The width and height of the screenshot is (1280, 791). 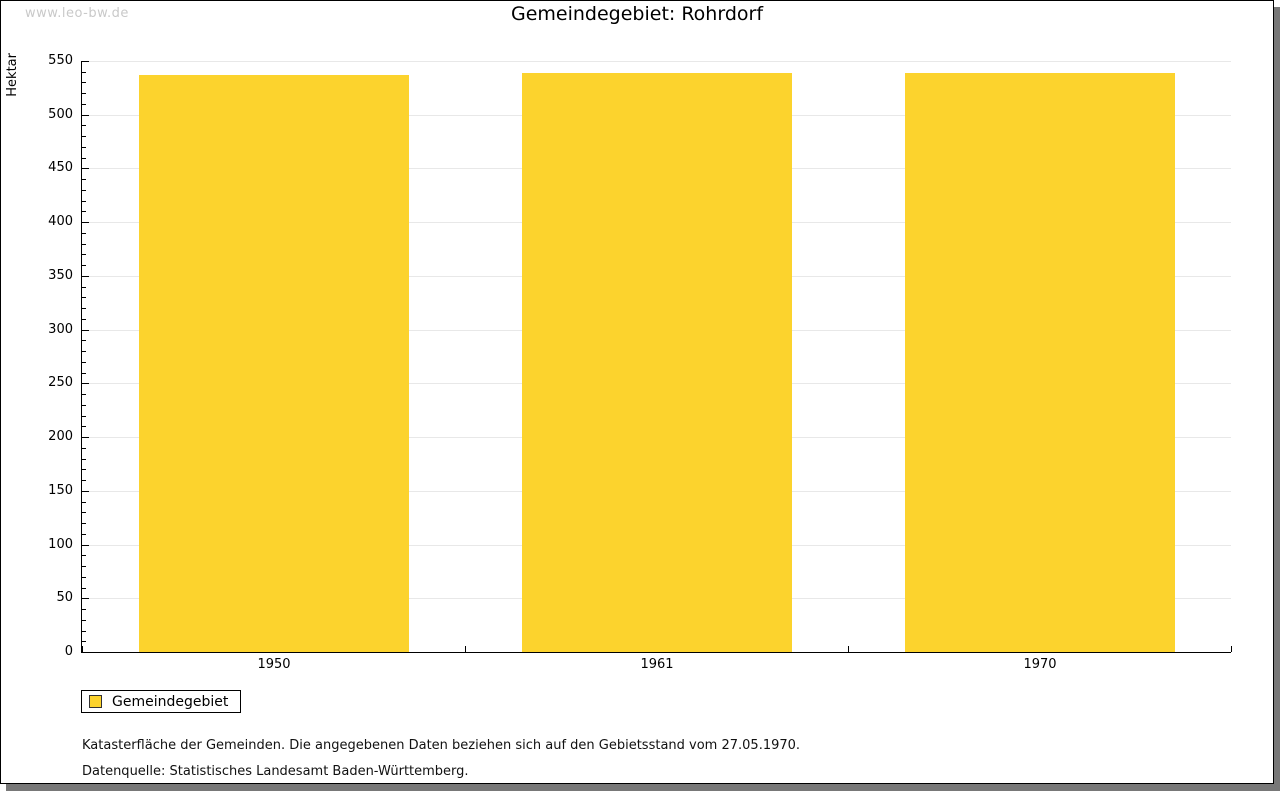 I want to click on watermark: www.leo-bw.de, so click(x=77, y=13).